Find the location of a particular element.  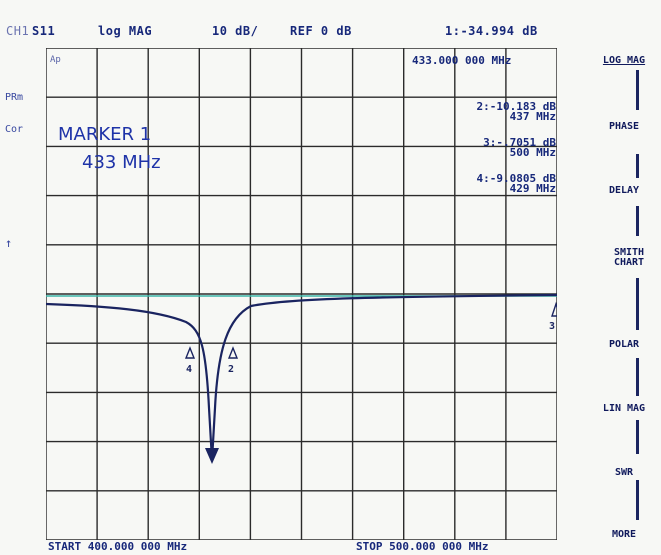

marker2-readout: 2:-10.183 dB 437 MHz is located at coordinates (498, 111).